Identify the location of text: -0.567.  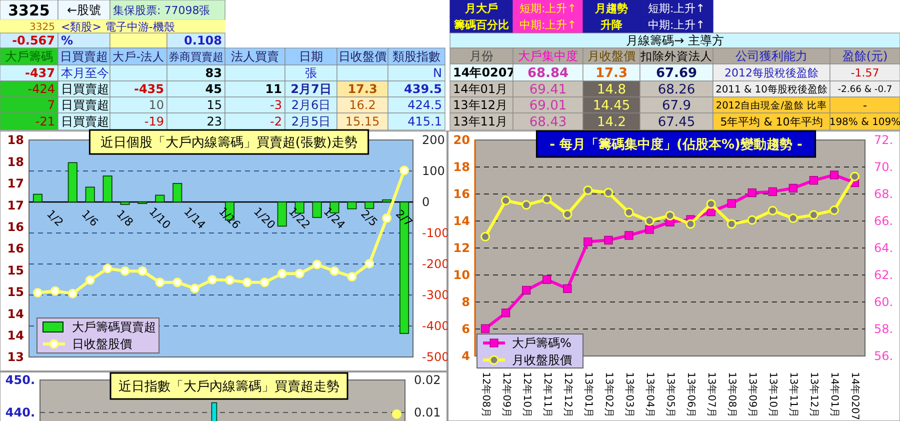
(33, 41).